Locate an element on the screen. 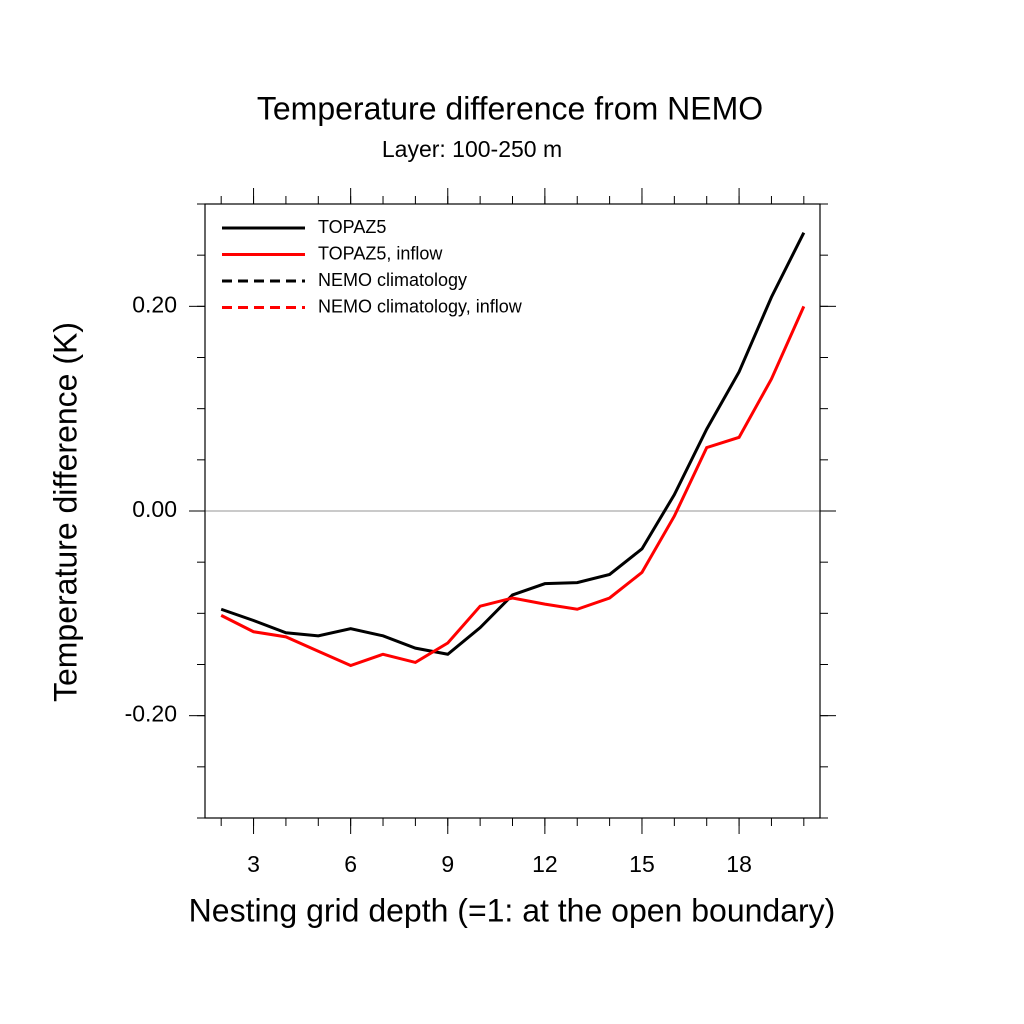 Image resolution: width=1024 pixels, height=1024 pixels. legend-label: NEMO climatology is located at coordinates (392, 280).